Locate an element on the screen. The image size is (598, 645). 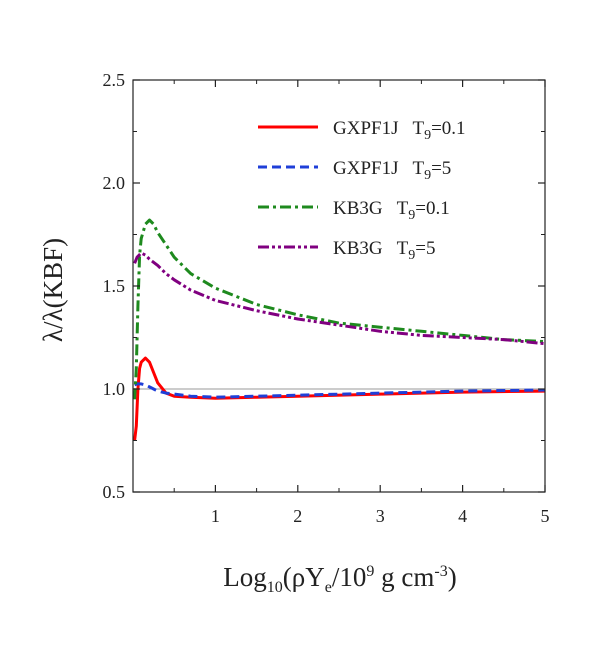
x-axis-label: Log10(ρYe/109 g cm-3) is located at coordinates (339, 579).